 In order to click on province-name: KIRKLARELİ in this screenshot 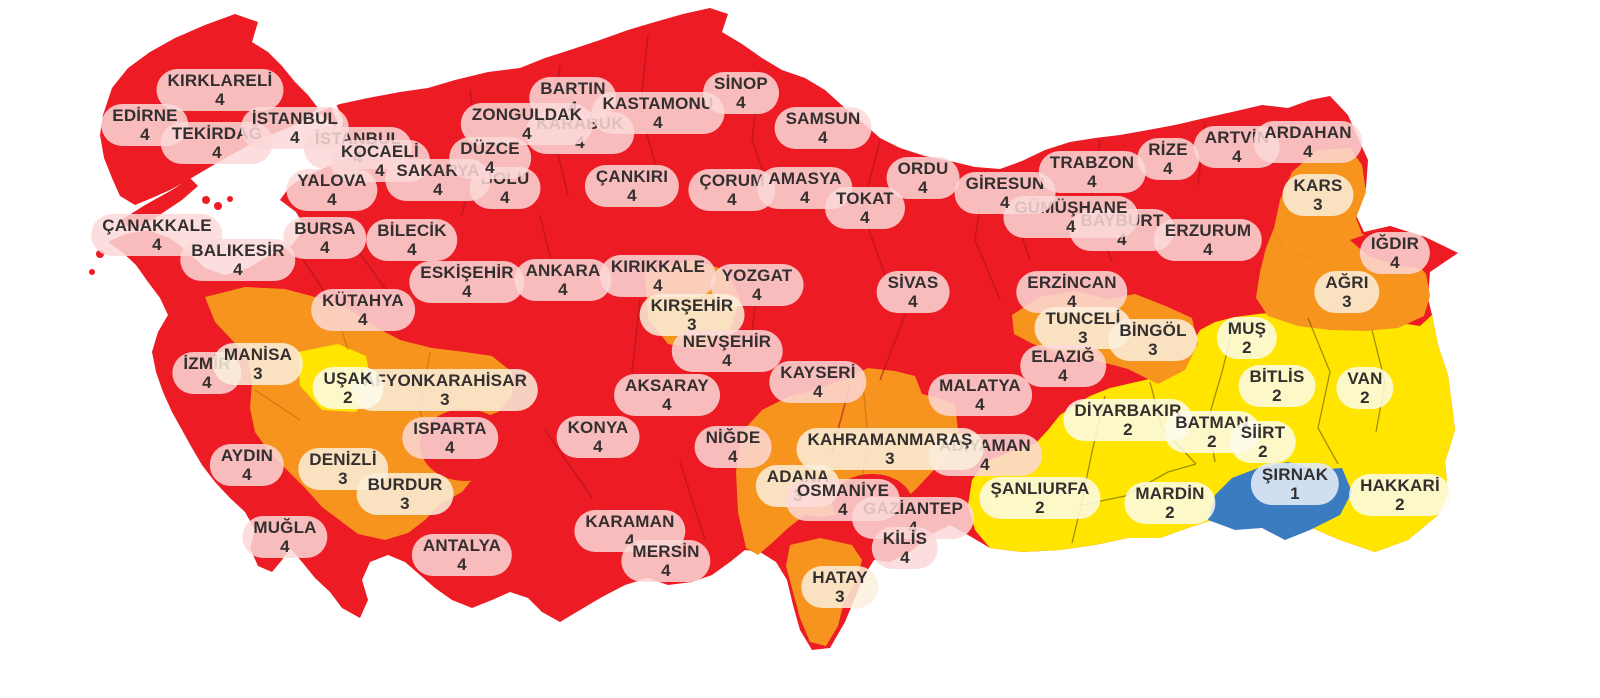, I will do `click(220, 80)`.